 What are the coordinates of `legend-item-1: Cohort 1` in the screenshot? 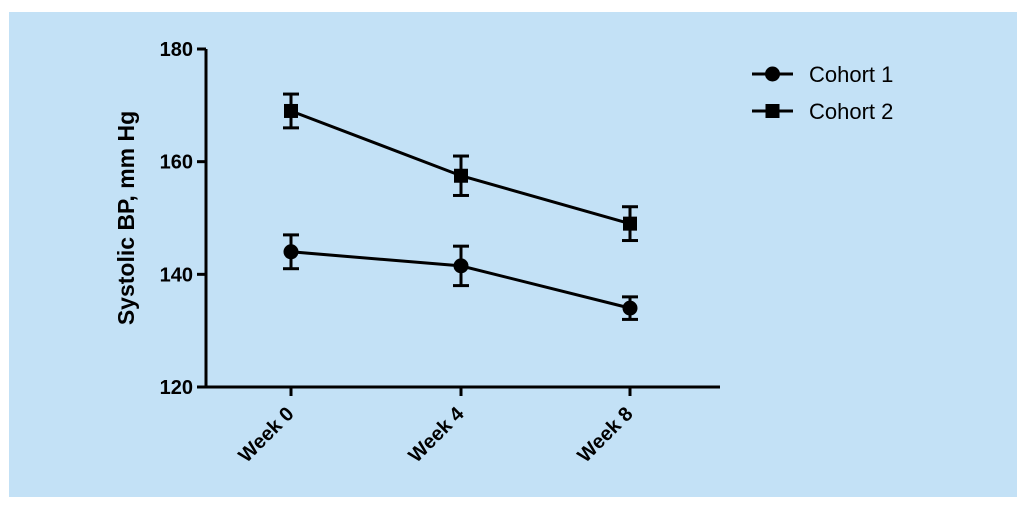 It's located at (822, 74).